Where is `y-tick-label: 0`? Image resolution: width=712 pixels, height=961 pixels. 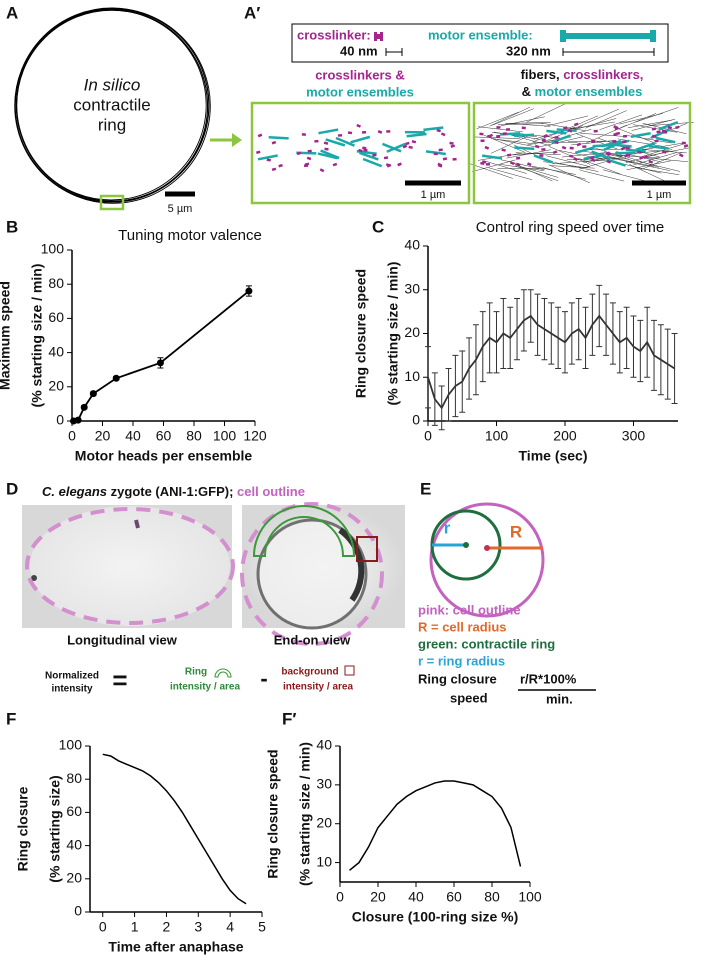
y-tick-label: 0 is located at coordinates (78, 911).